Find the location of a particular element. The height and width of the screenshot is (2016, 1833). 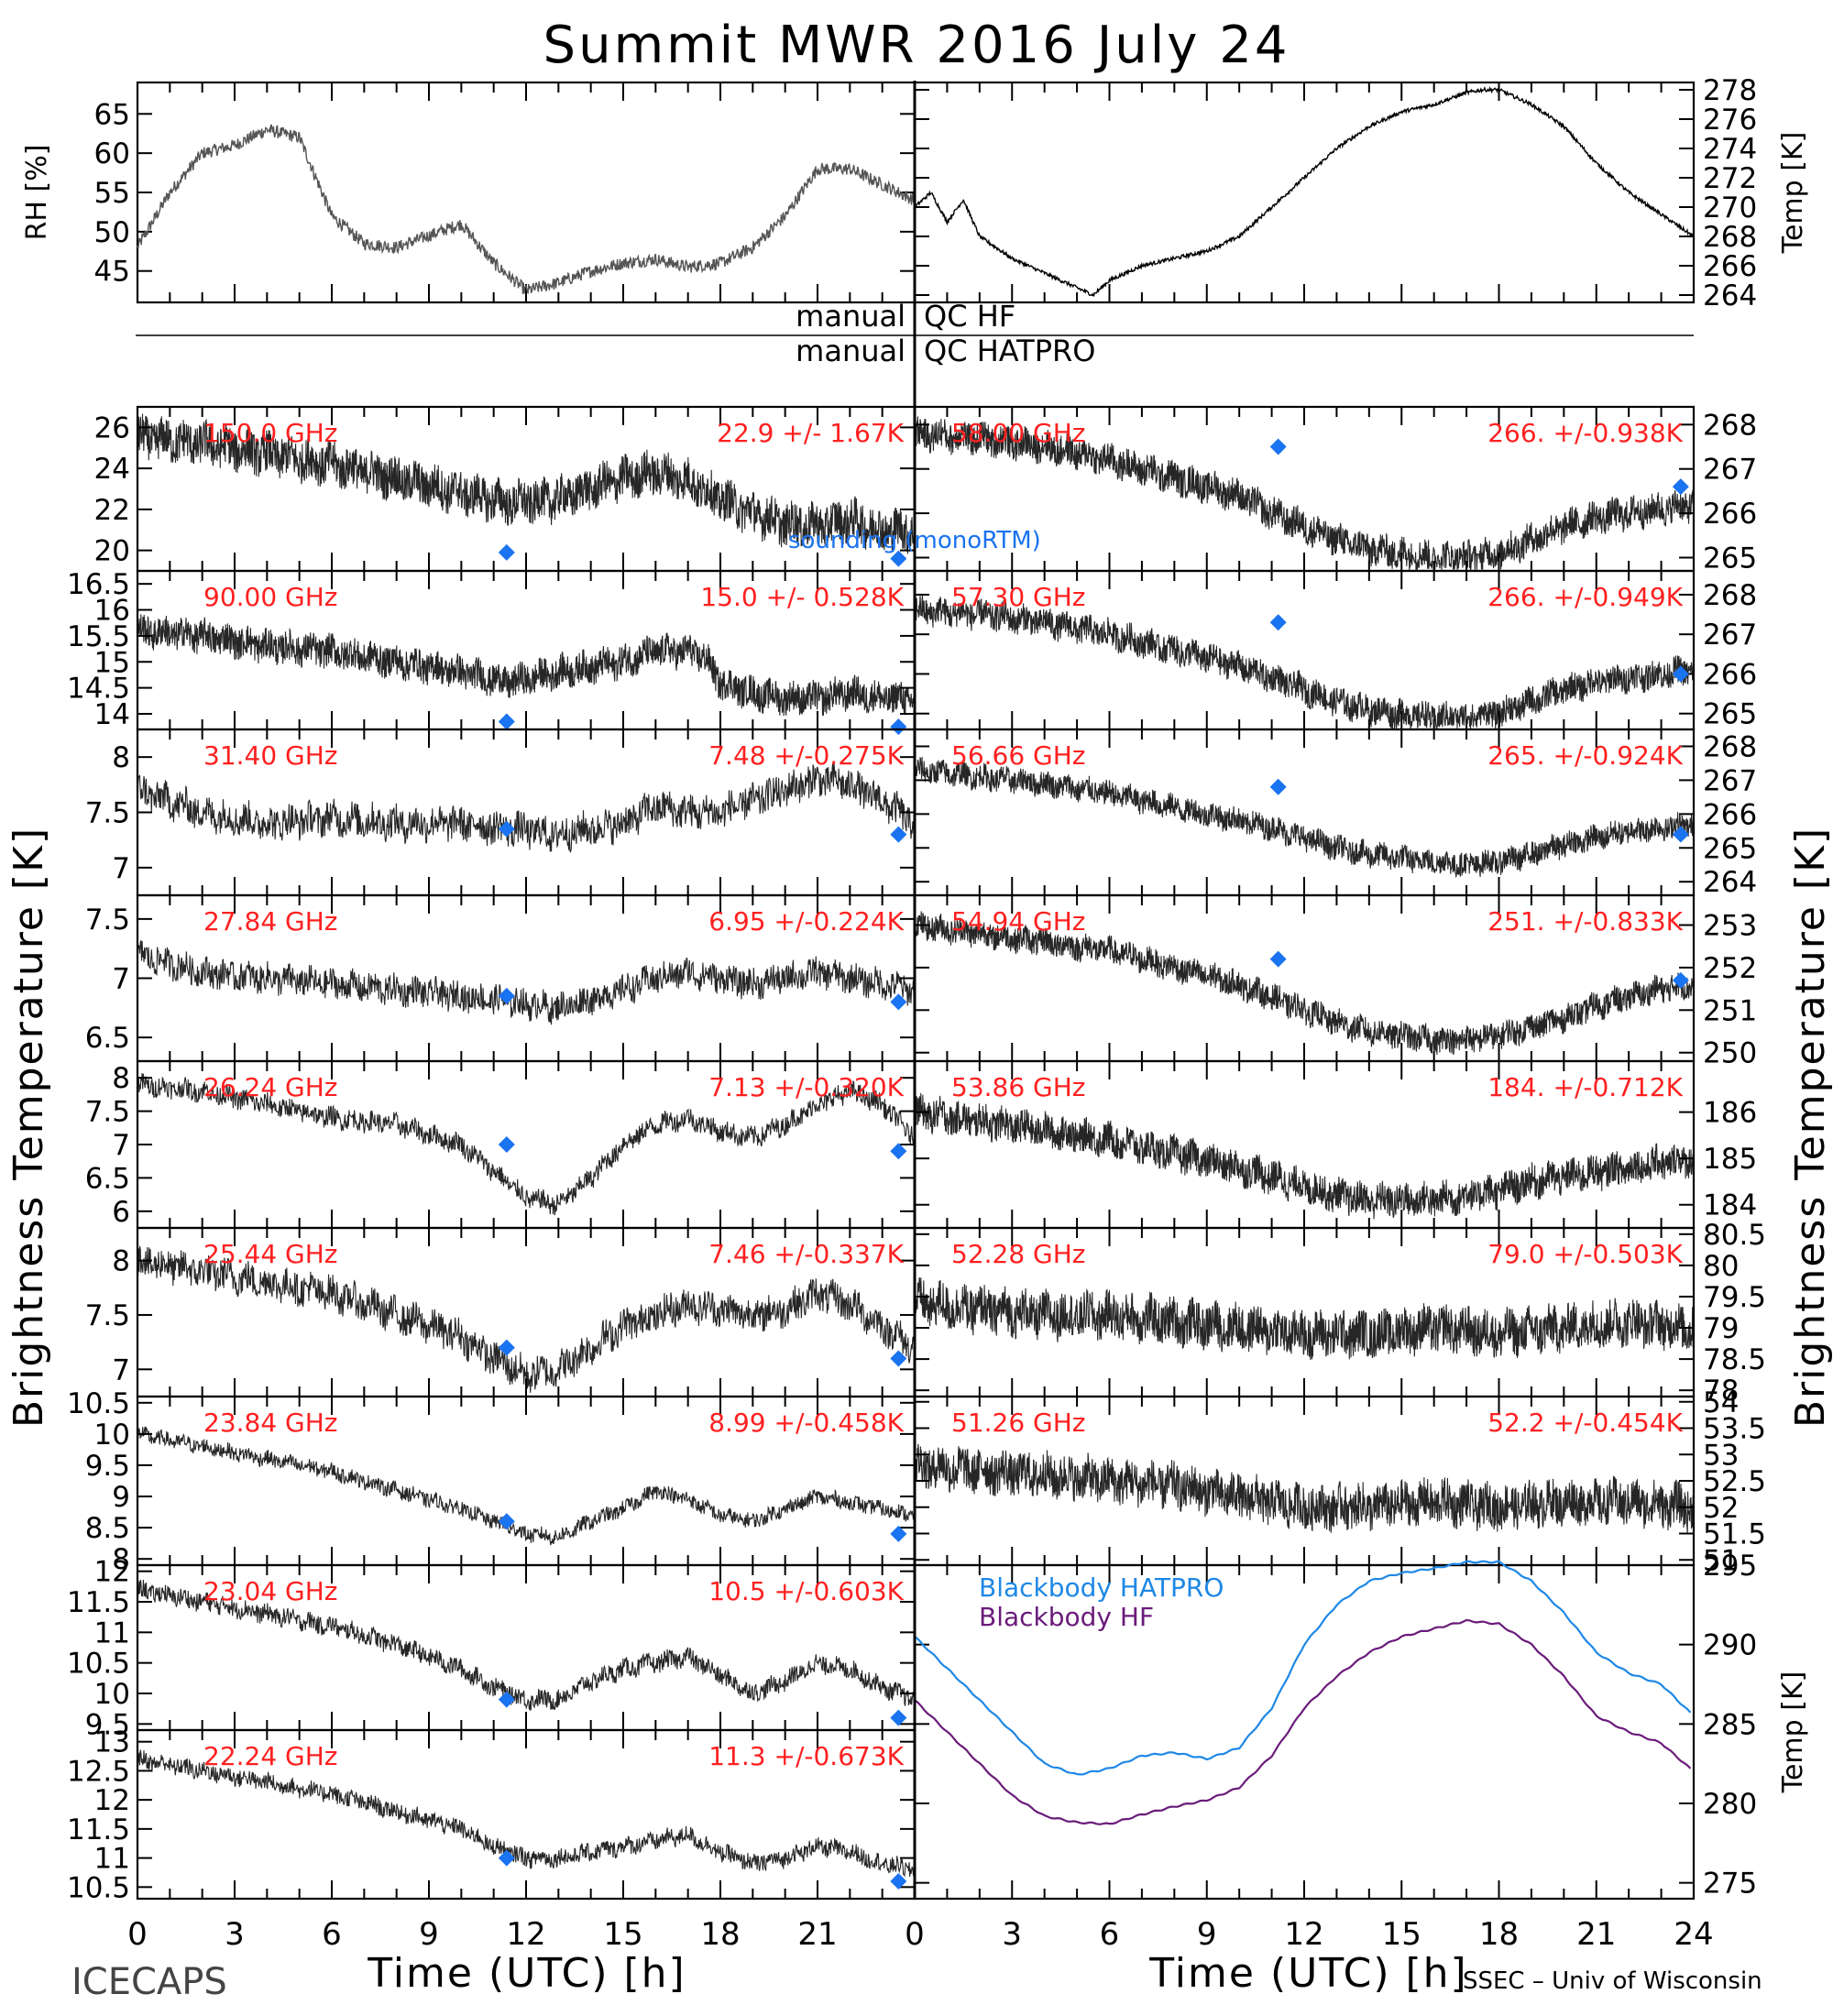

line-trace-temp is located at coordinates (1304, 191).